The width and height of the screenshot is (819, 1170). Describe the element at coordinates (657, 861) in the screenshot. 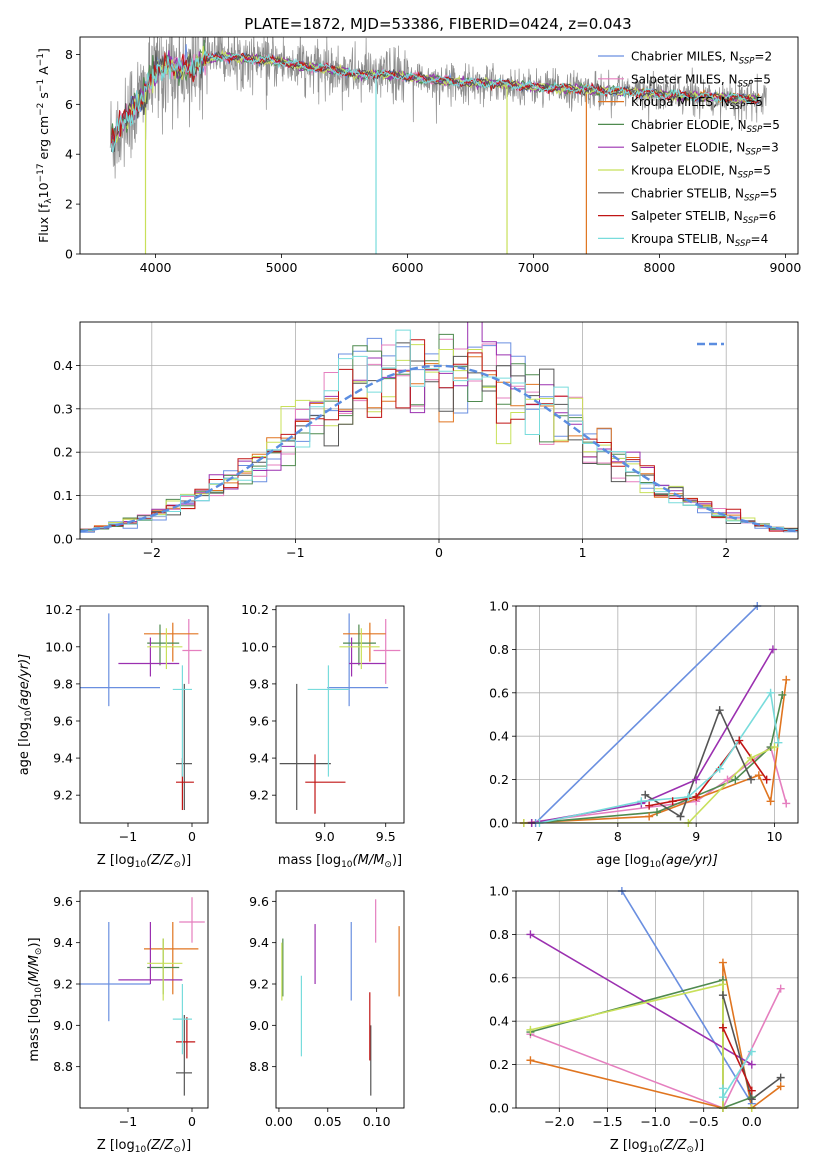

I see `x-axis-label: age [log10(age/yr)]` at that location.